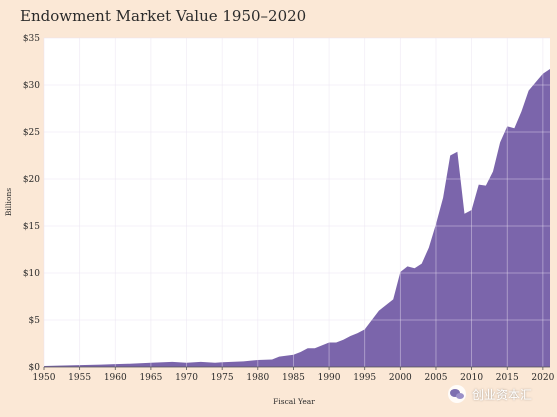  Describe the element at coordinates (471, 378) in the screenshot. I see `x-tick-label: 2010` at that location.